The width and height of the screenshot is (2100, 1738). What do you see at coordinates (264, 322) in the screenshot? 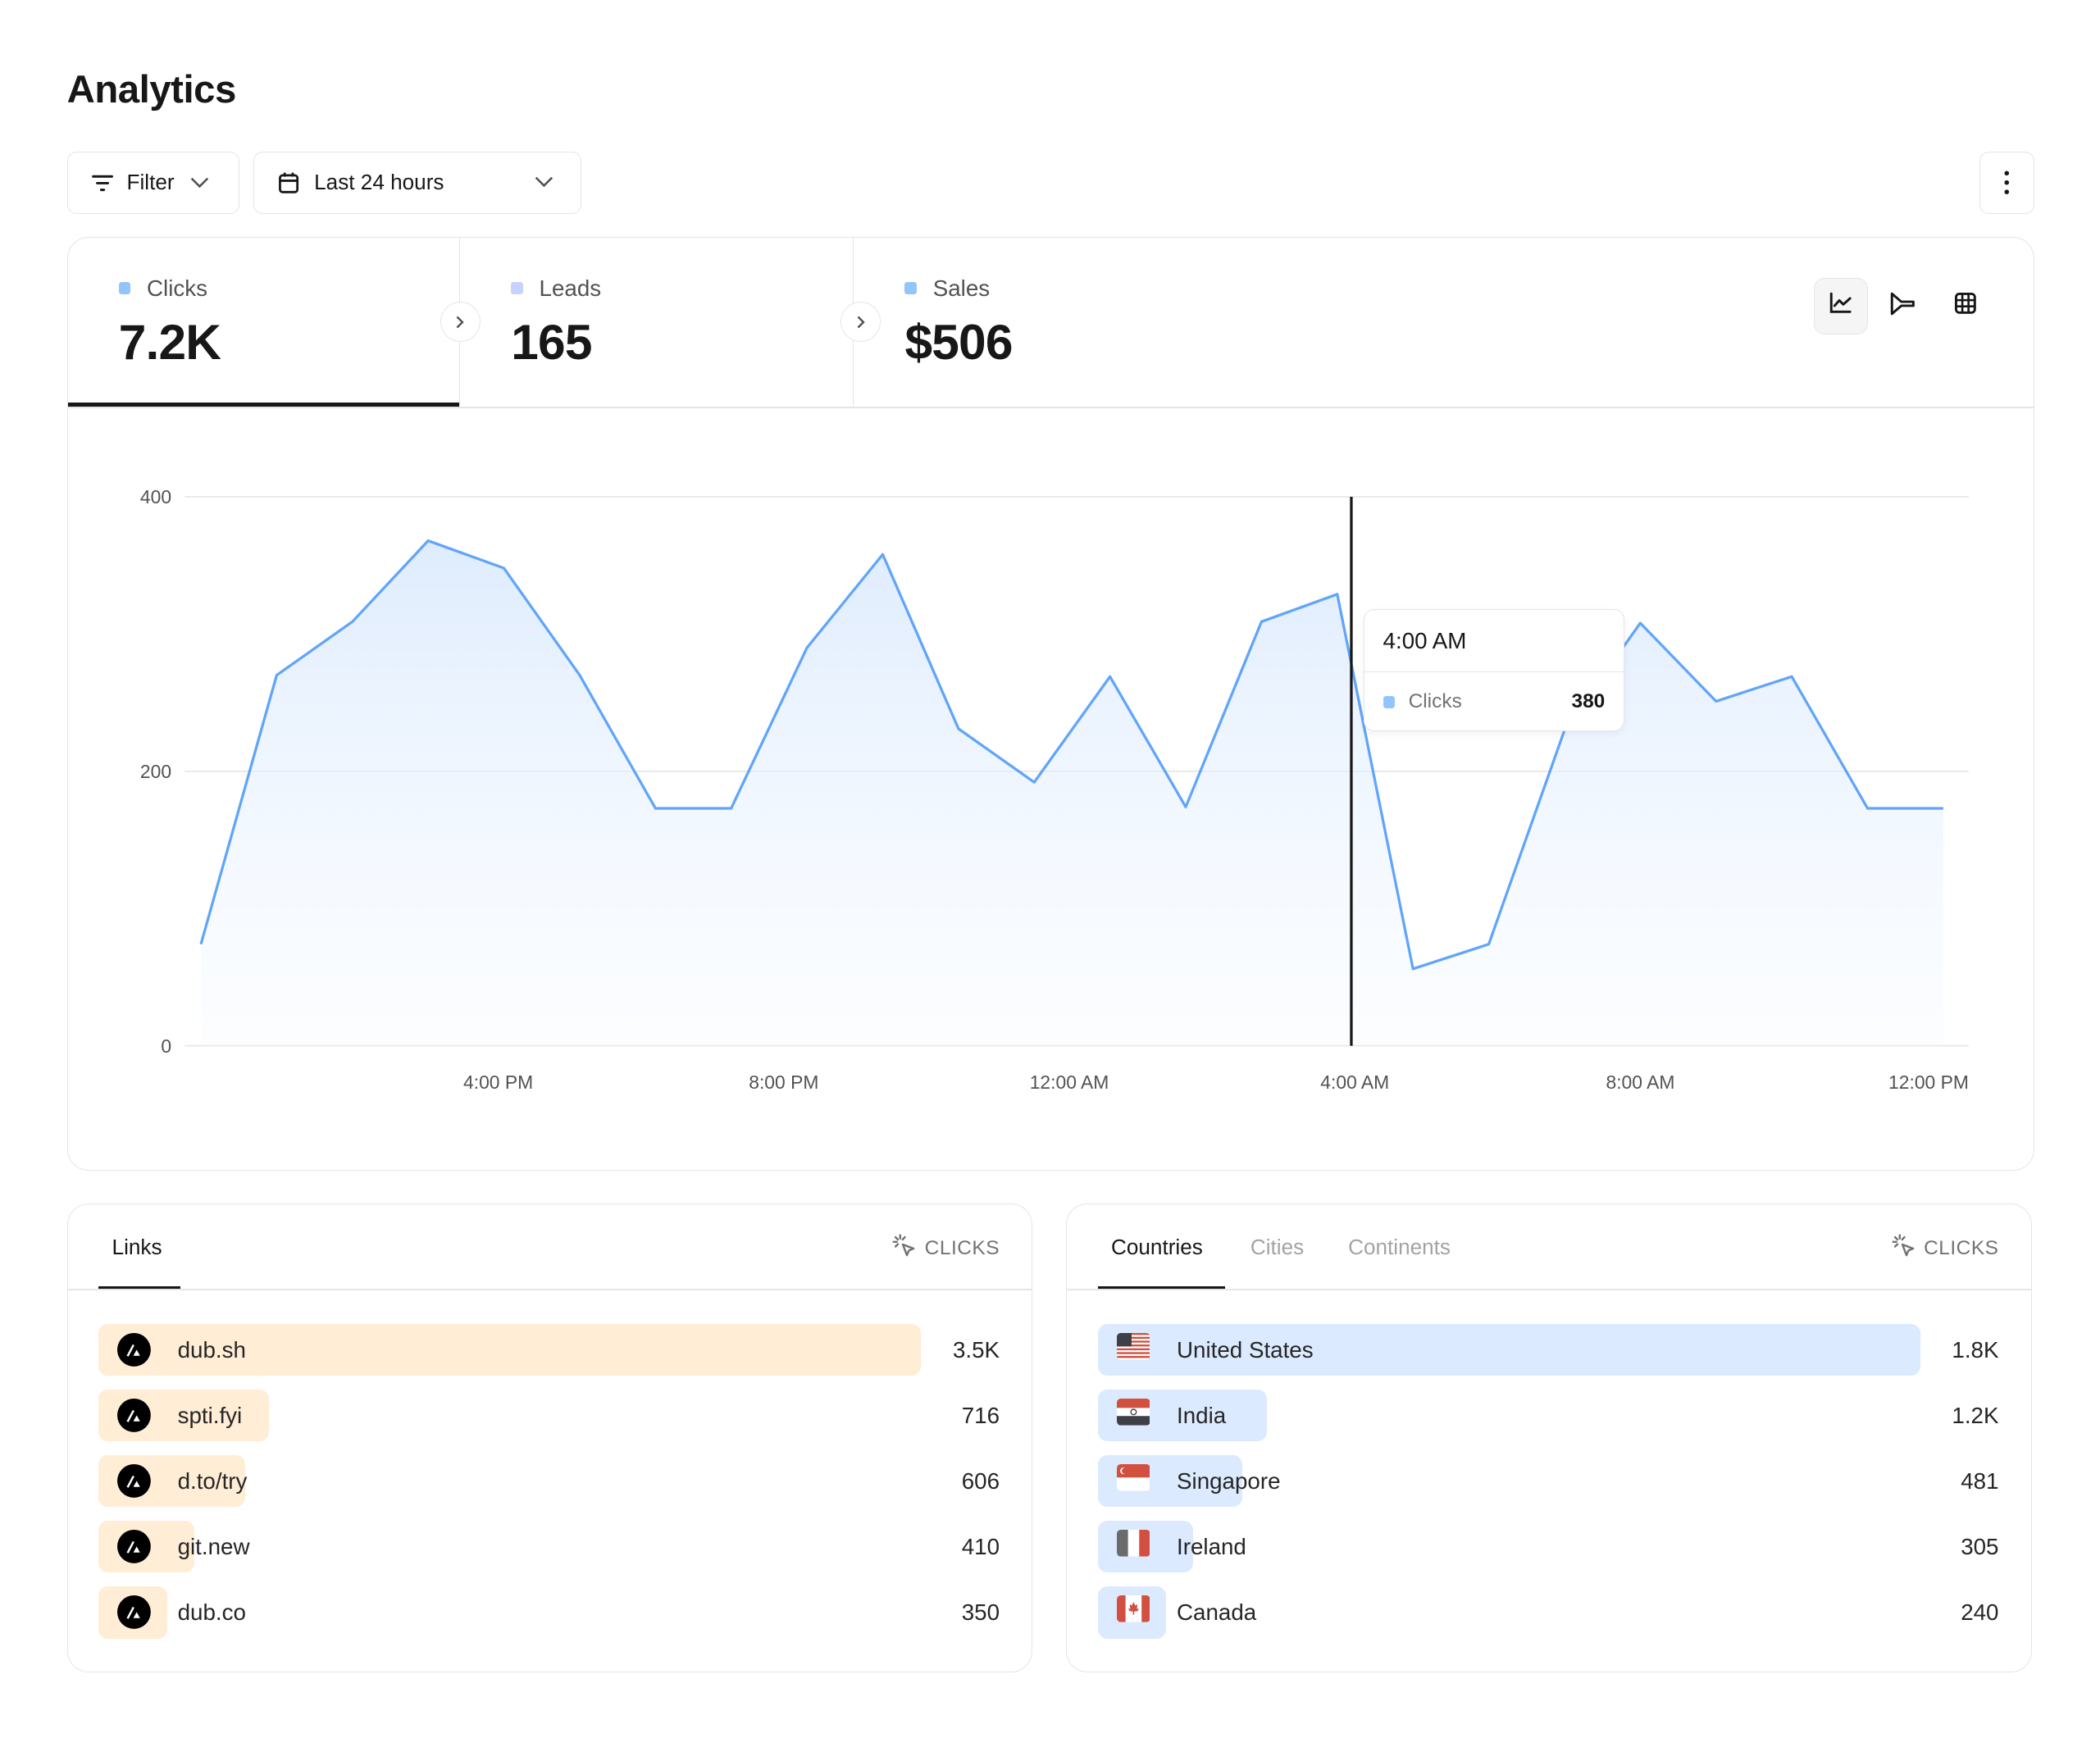
I see `metric-tab-clicks: Clicks 7.2K` at bounding box center [264, 322].